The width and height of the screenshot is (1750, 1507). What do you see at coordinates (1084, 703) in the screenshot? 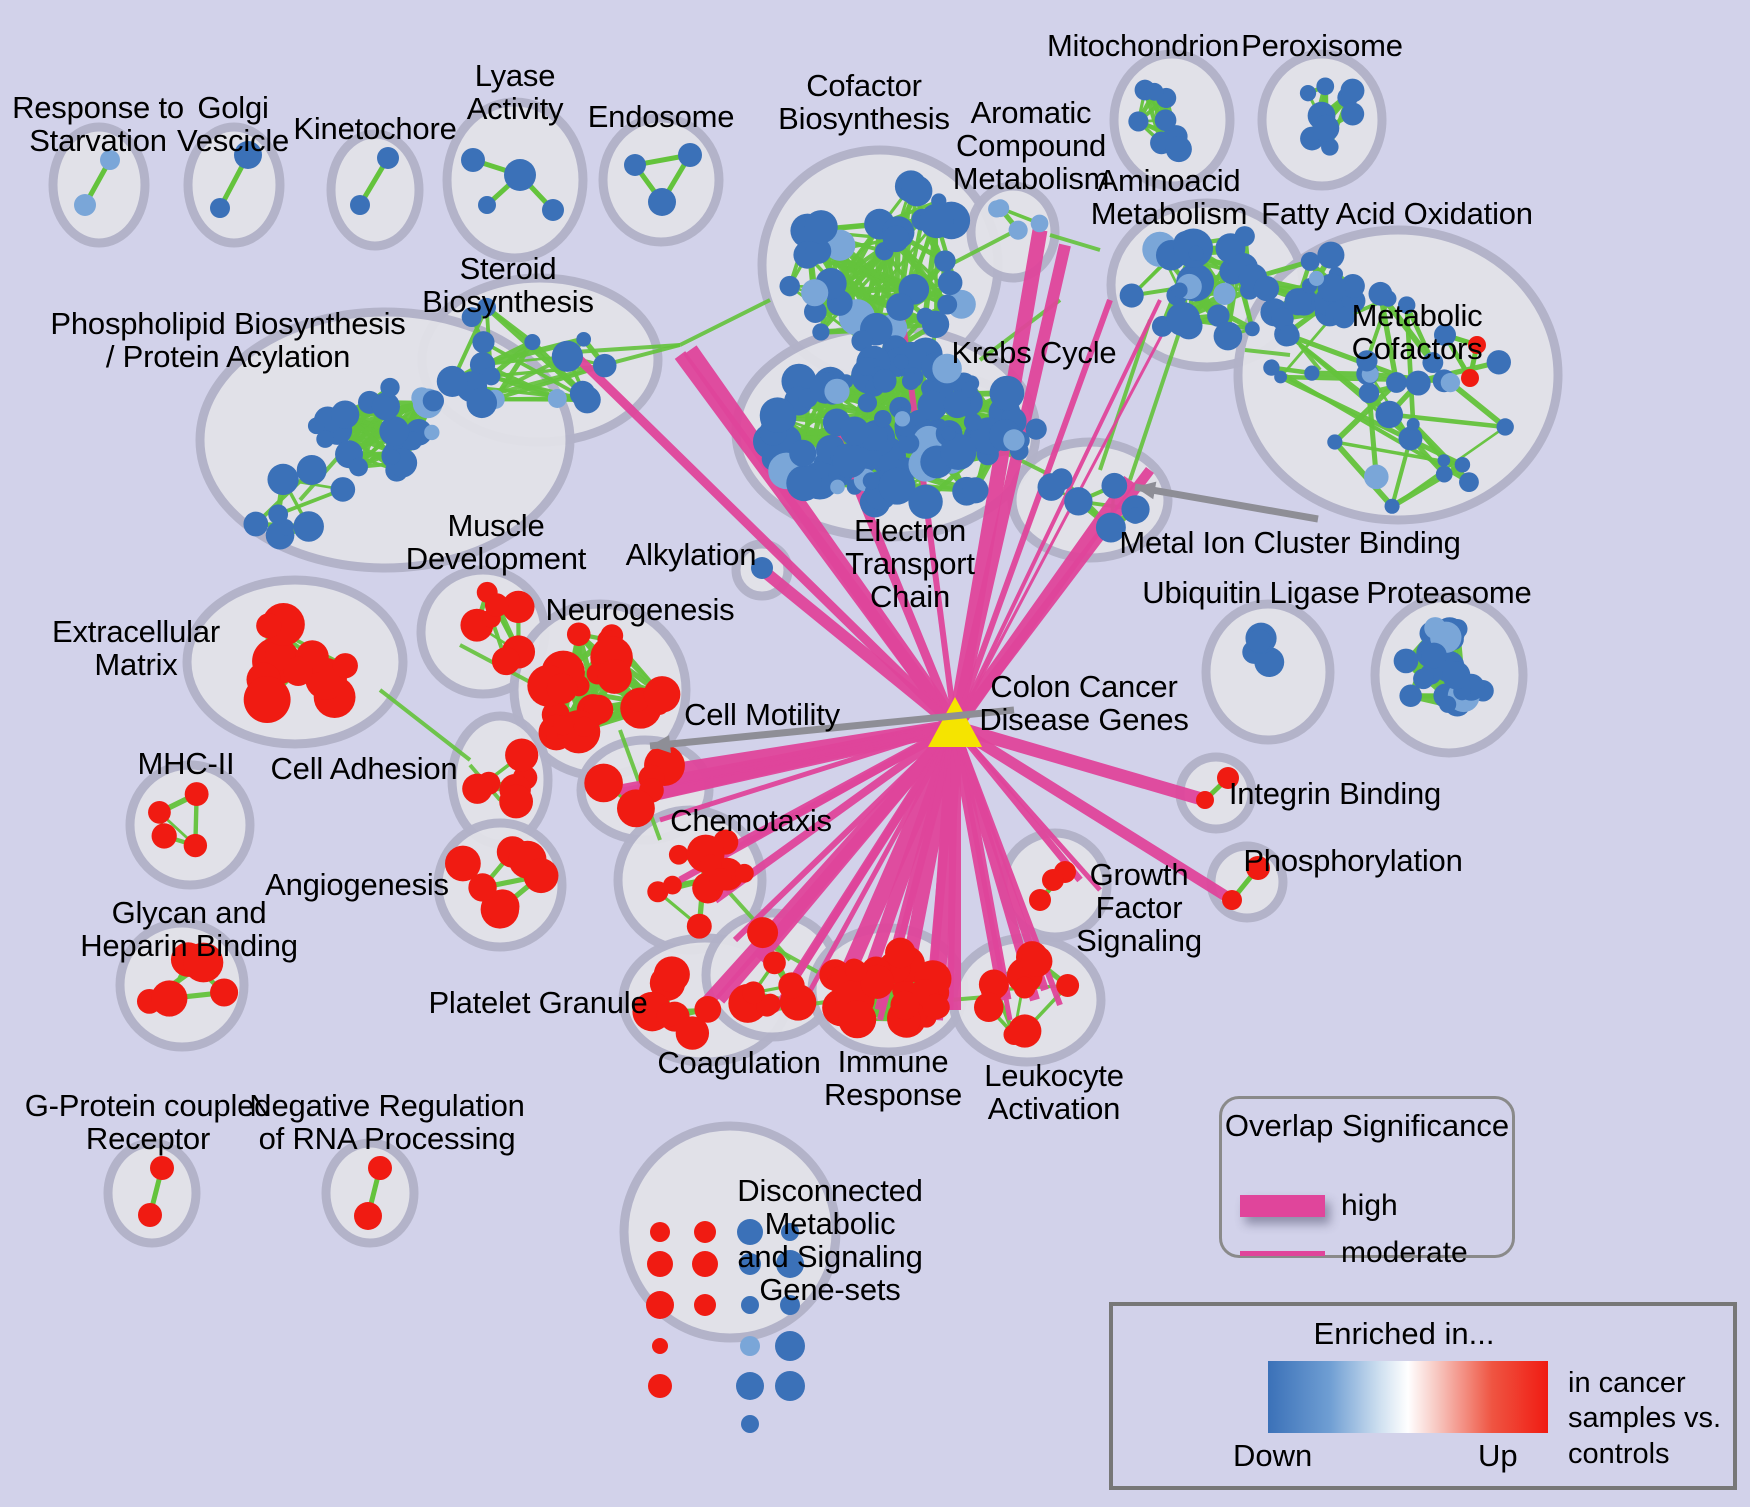
I see `cluster-label-colon-cancer-disease-genes: Colon Cancer Disease Genes` at bounding box center [1084, 703].